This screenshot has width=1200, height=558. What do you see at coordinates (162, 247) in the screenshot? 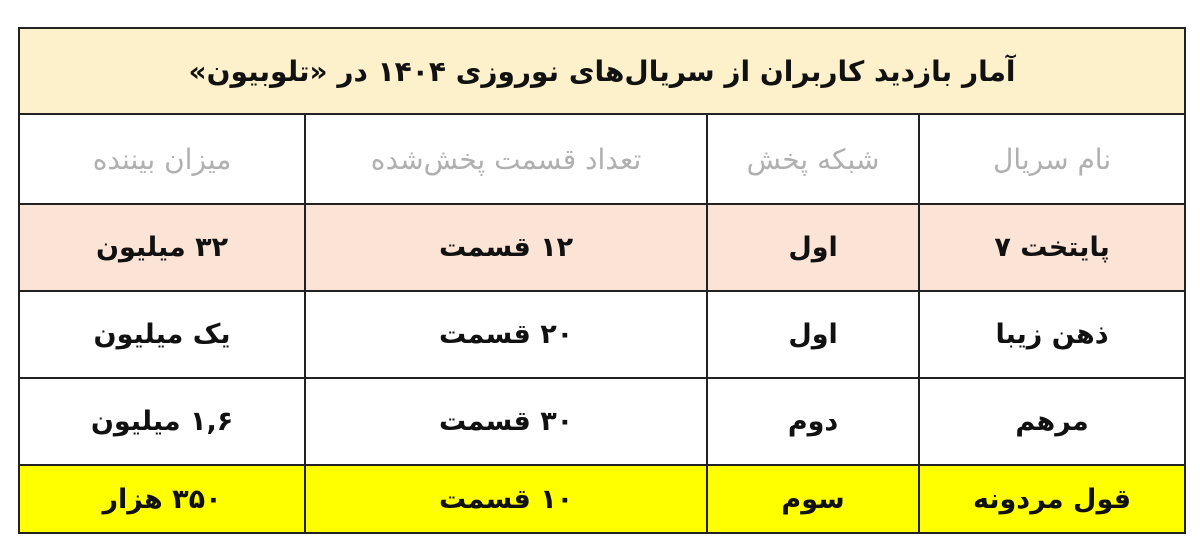
I see `cell-viewers: ۳۲ میلیون` at bounding box center [162, 247].